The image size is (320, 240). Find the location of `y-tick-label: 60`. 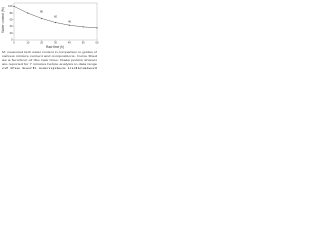

y-tick-label: 60 is located at coordinates (11, 20).